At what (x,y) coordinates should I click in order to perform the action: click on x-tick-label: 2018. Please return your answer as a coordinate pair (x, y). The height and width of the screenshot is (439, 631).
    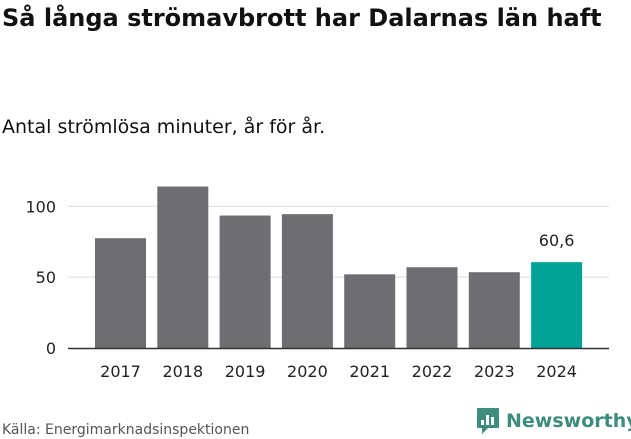
    Looking at the image, I should click on (182, 371).